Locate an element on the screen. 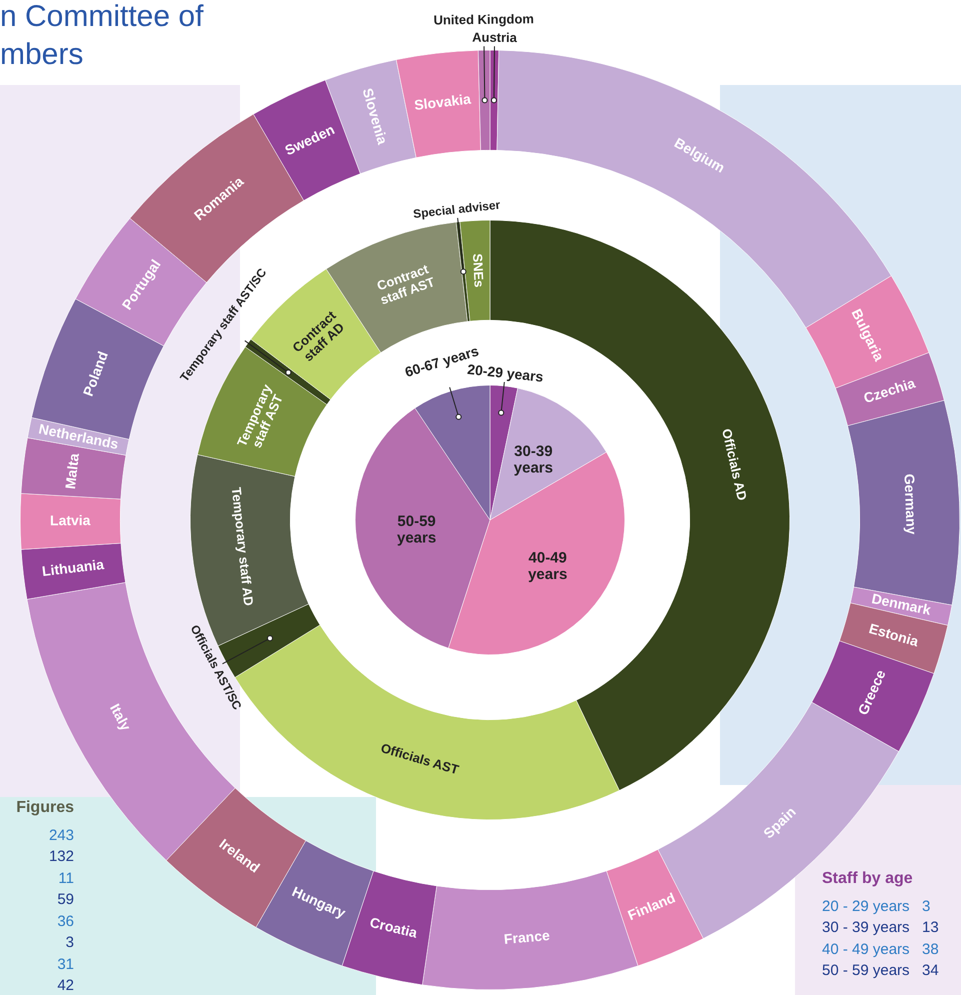  text: 20 - 29 years 3 is located at coordinates (877, 906).